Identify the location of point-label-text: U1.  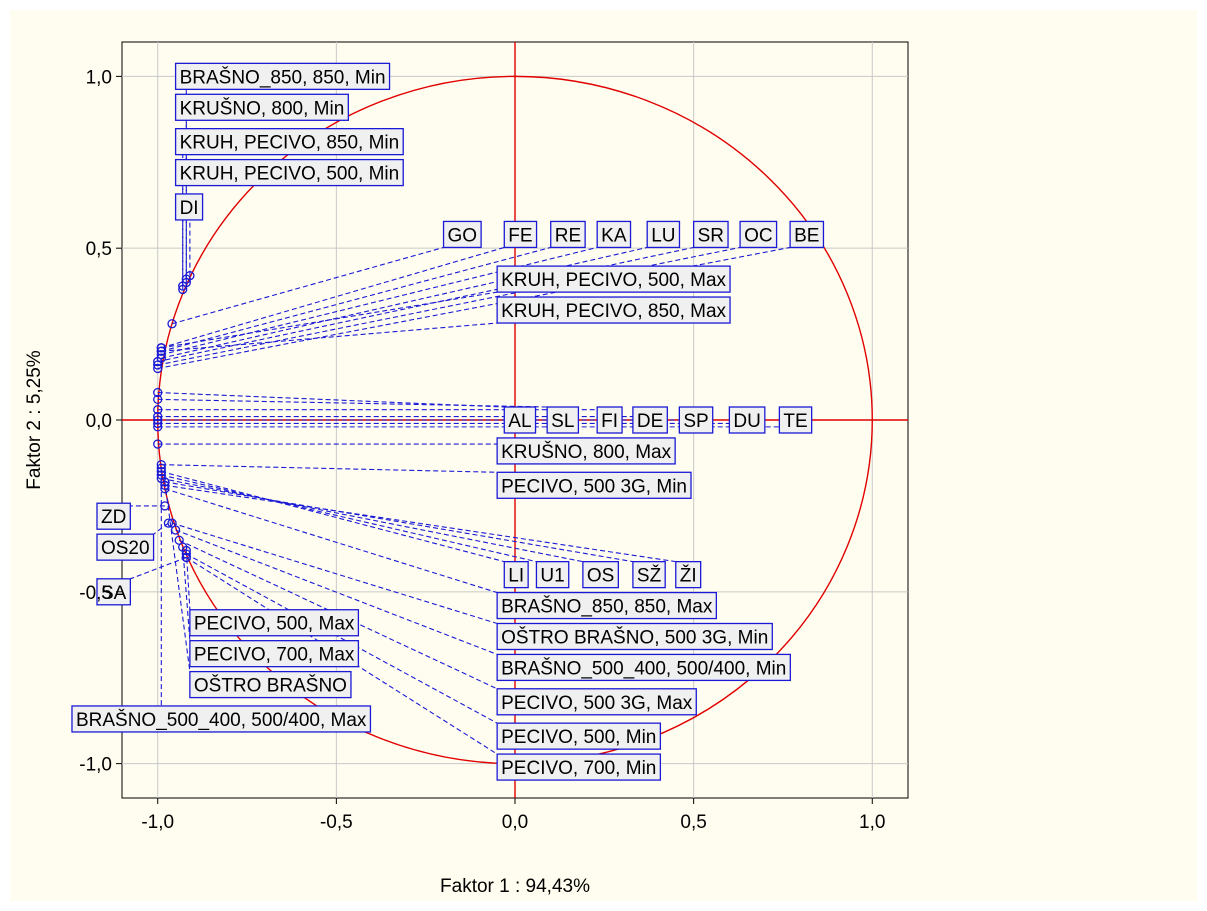
(552, 576).